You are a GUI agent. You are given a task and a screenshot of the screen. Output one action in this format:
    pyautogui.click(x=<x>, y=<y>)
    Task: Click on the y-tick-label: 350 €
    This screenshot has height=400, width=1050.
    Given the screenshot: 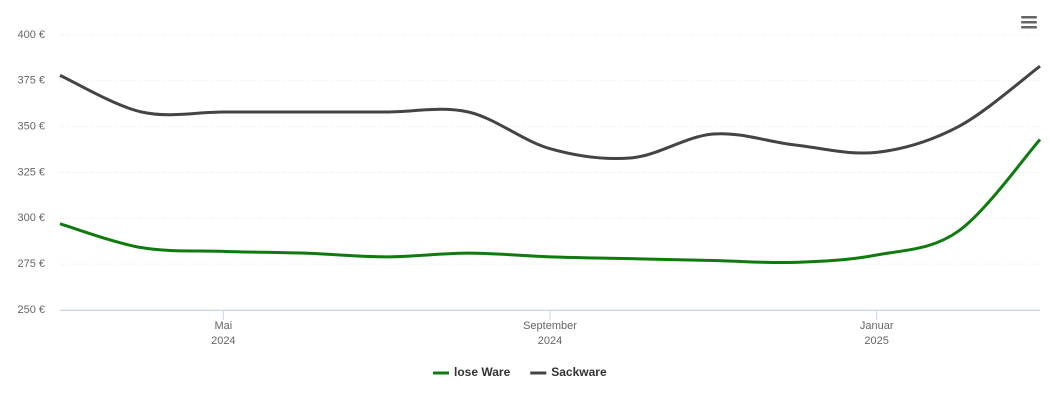 What is the action you would take?
    pyautogui.click(x=31, y=127)
    